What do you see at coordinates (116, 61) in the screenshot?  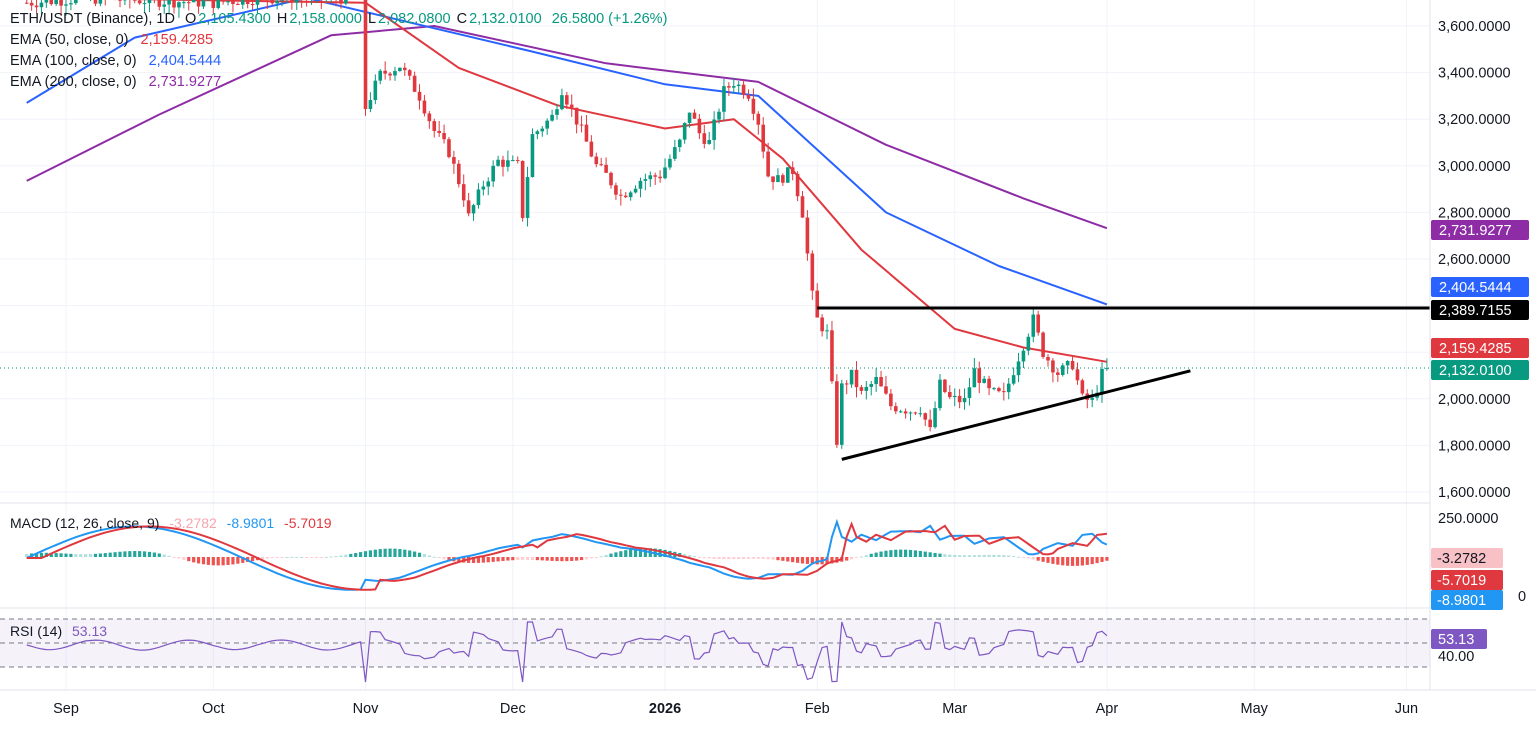 I see `ema100-legend: EMA (100, close, 0) 2,404.5444` at bounding box center [116, 61].